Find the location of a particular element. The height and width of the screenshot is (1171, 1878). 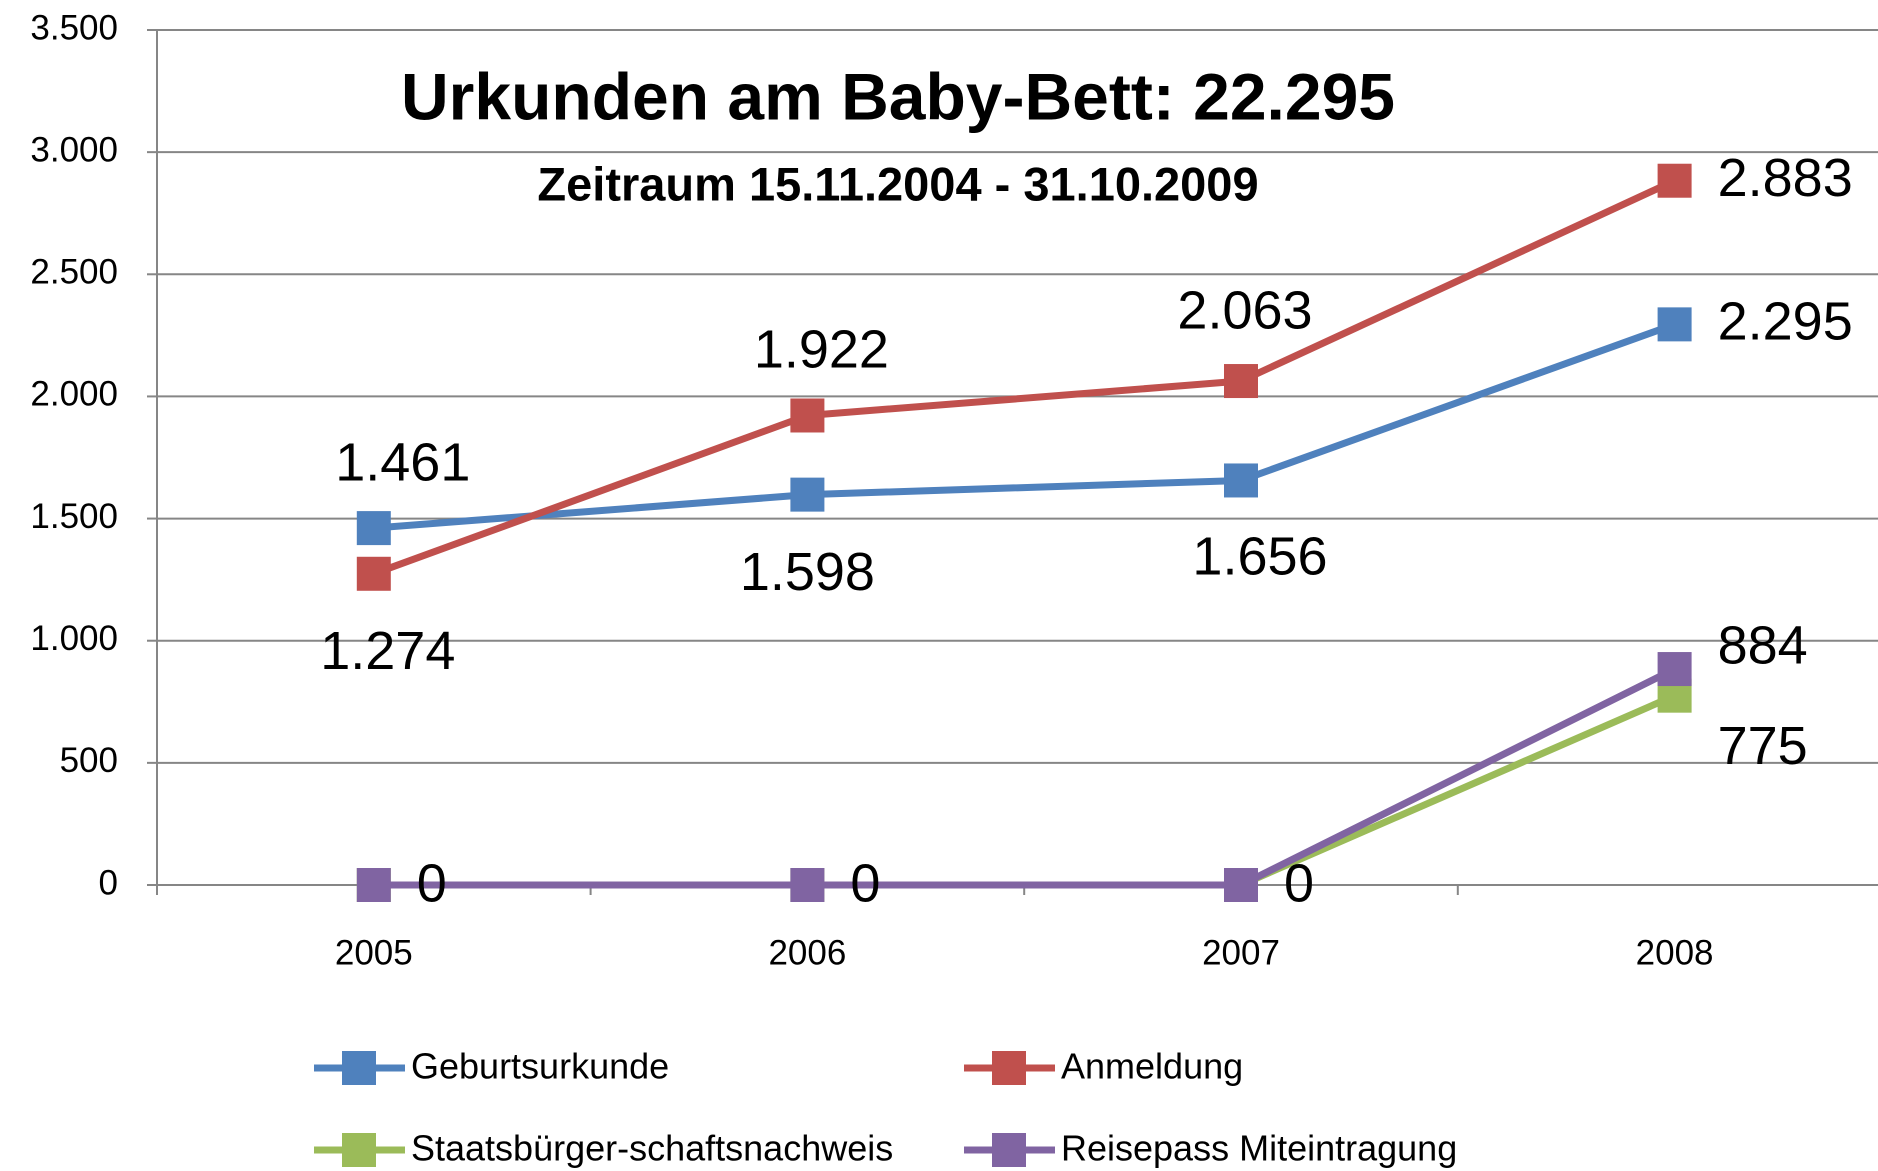

data-label: 1.461 is located at coordinates (402, 462).